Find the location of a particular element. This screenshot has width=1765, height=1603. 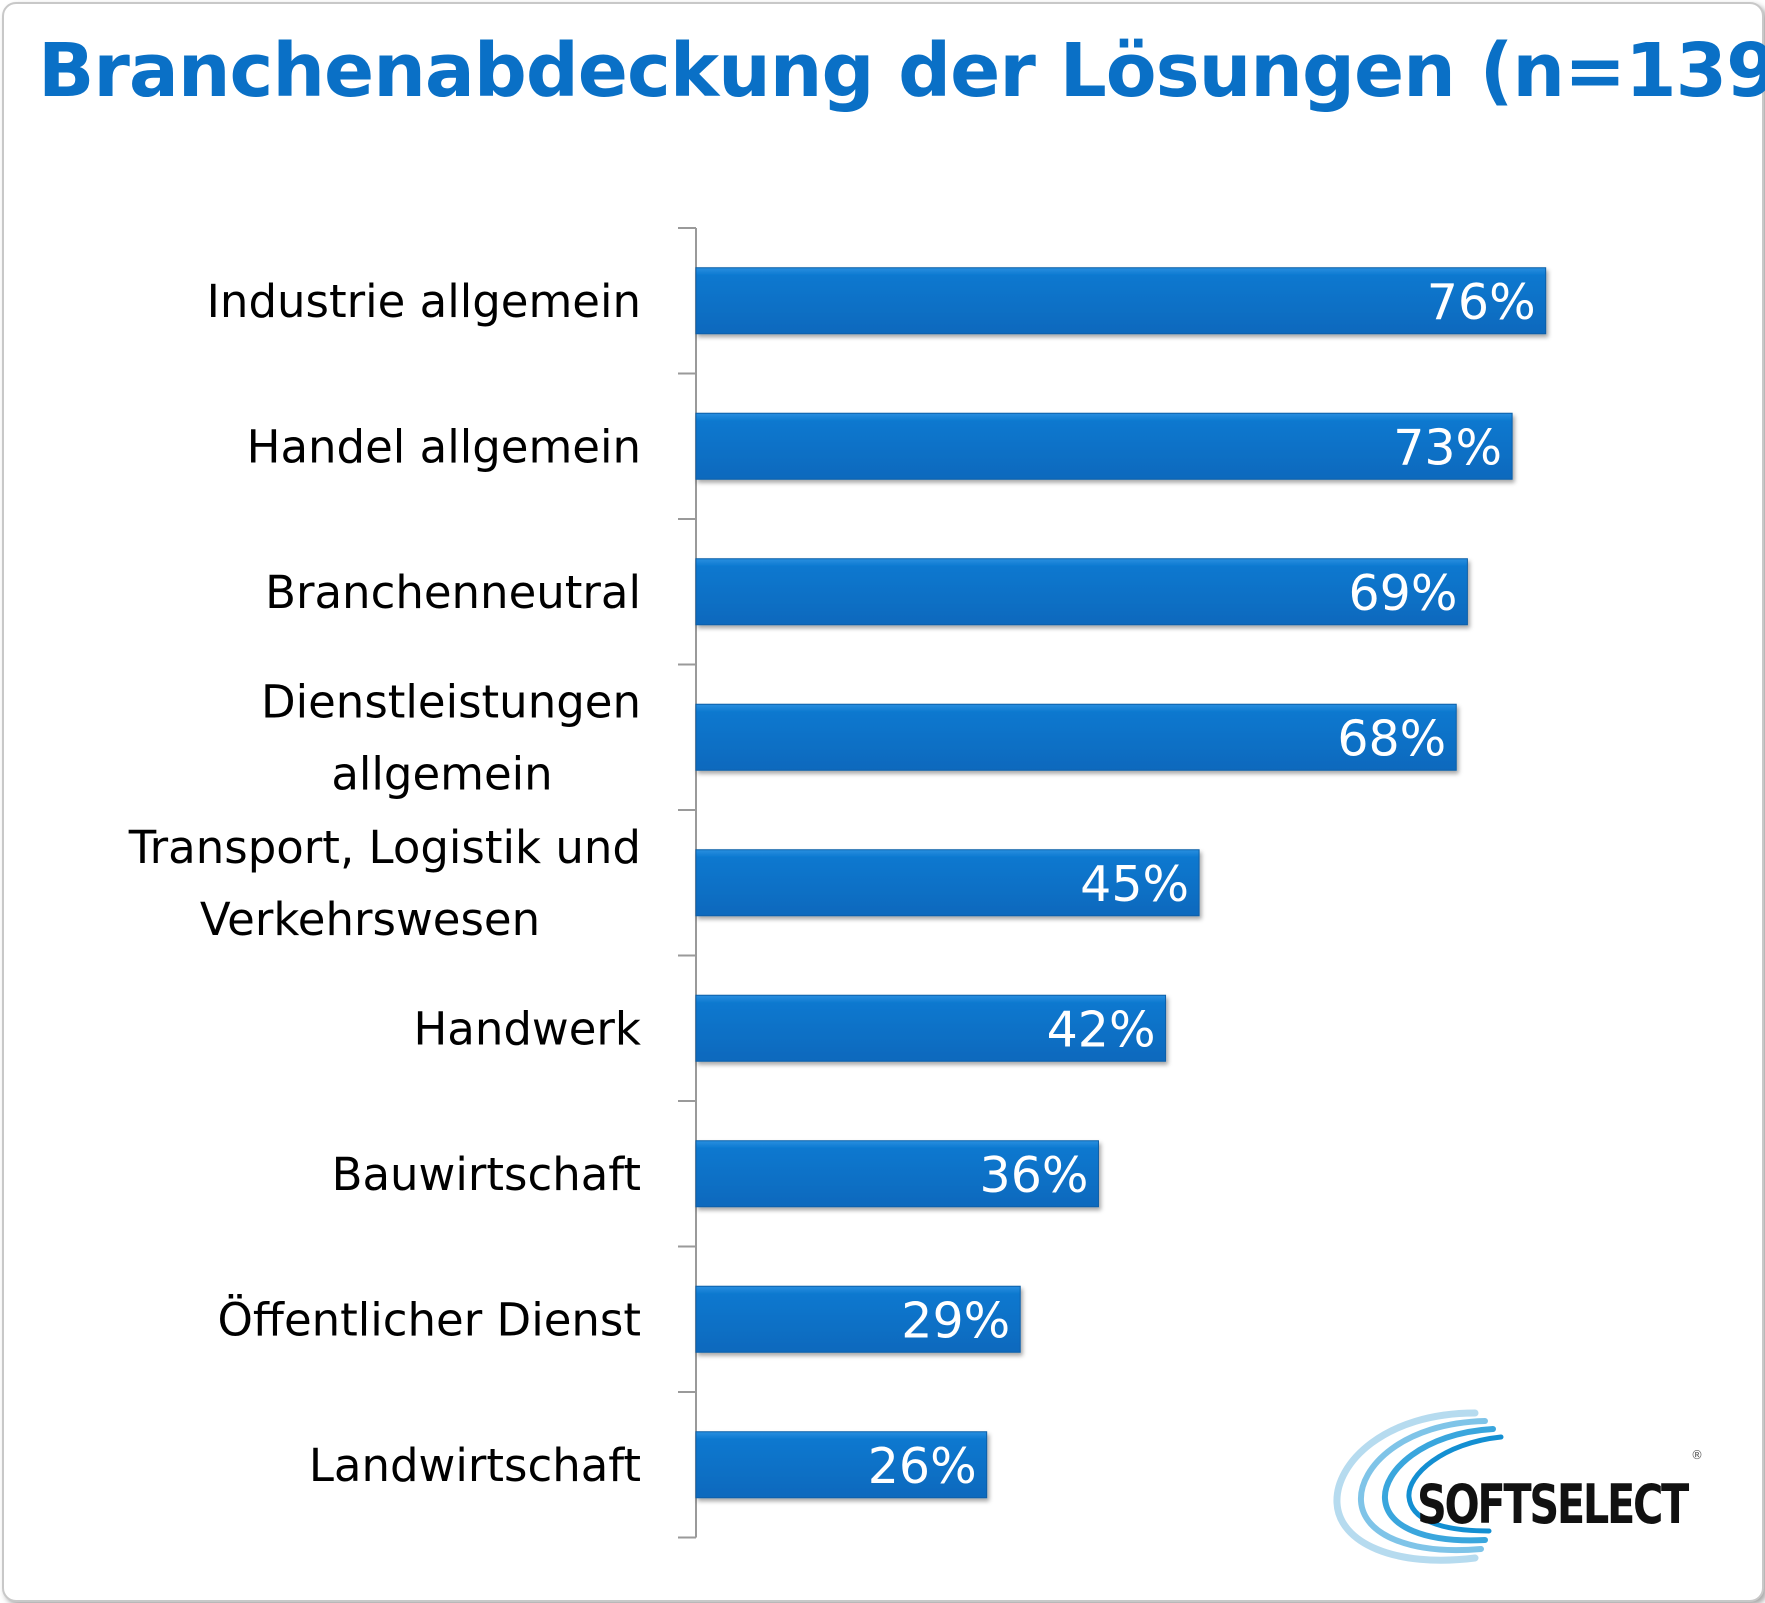

category-label: Transport, Logistik und is located at coordinates (384, 847).